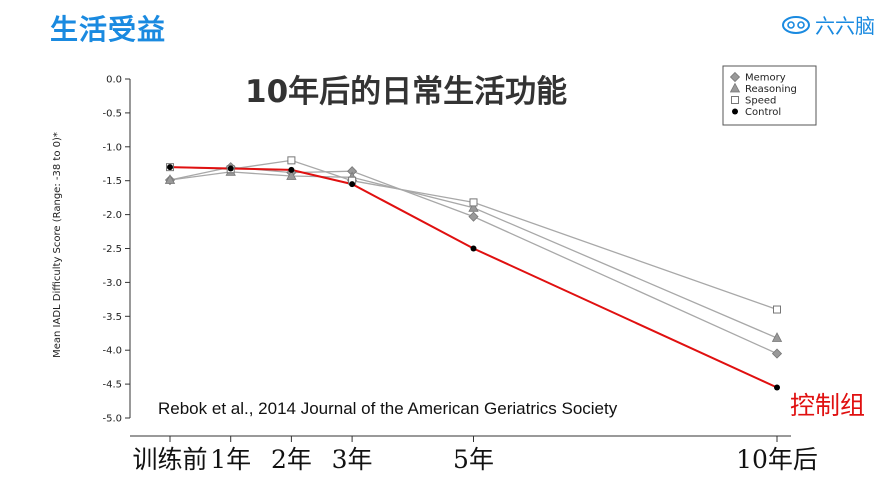 This screenshot has width=889, height=499. What do you see at coordinates (112, 181) in the screenshot?
I see `y-tick-label: -1.5` at bounding box center [112, 181].